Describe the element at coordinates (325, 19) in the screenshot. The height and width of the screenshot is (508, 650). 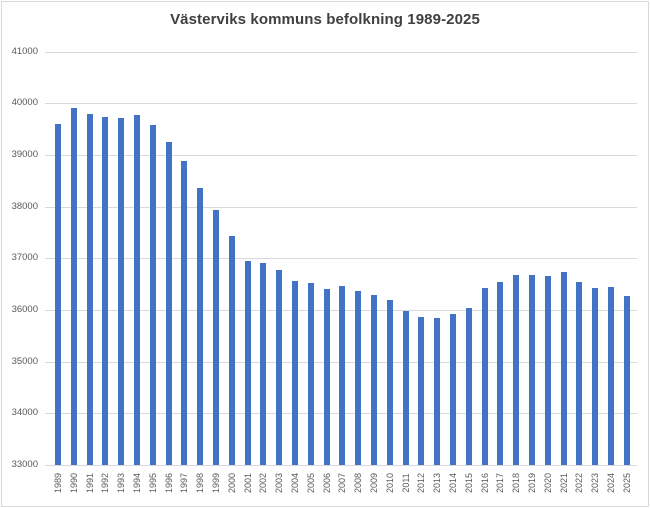
I see `chart-title: Västerviks kommuns befolkning 1989-2025` at that location.